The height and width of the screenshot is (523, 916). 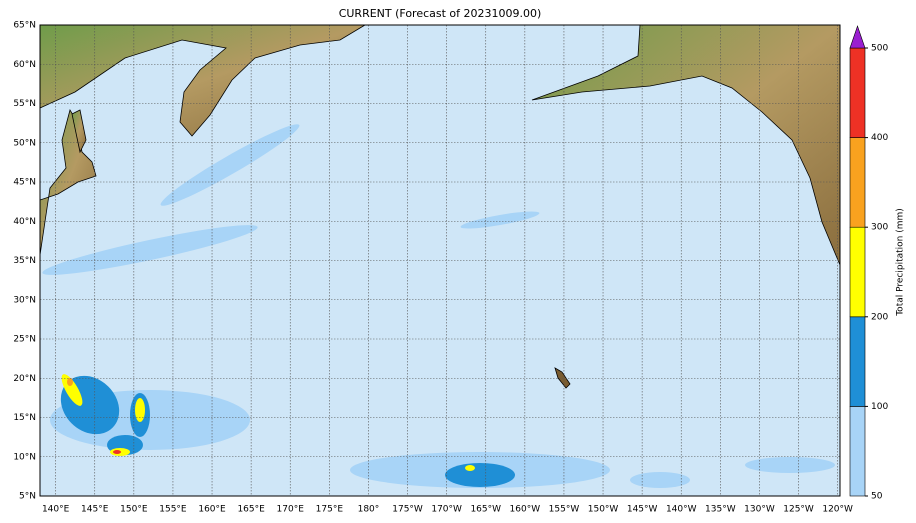 I want to click on lon-tick-label: 175°E, so click(x=330, y=510).